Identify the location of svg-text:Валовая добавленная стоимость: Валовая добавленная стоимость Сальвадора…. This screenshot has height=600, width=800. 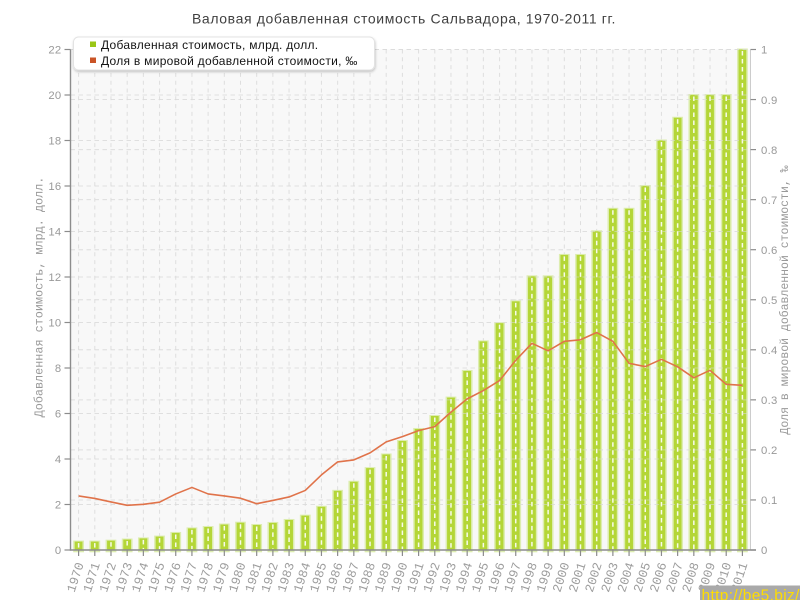
(404, 19).